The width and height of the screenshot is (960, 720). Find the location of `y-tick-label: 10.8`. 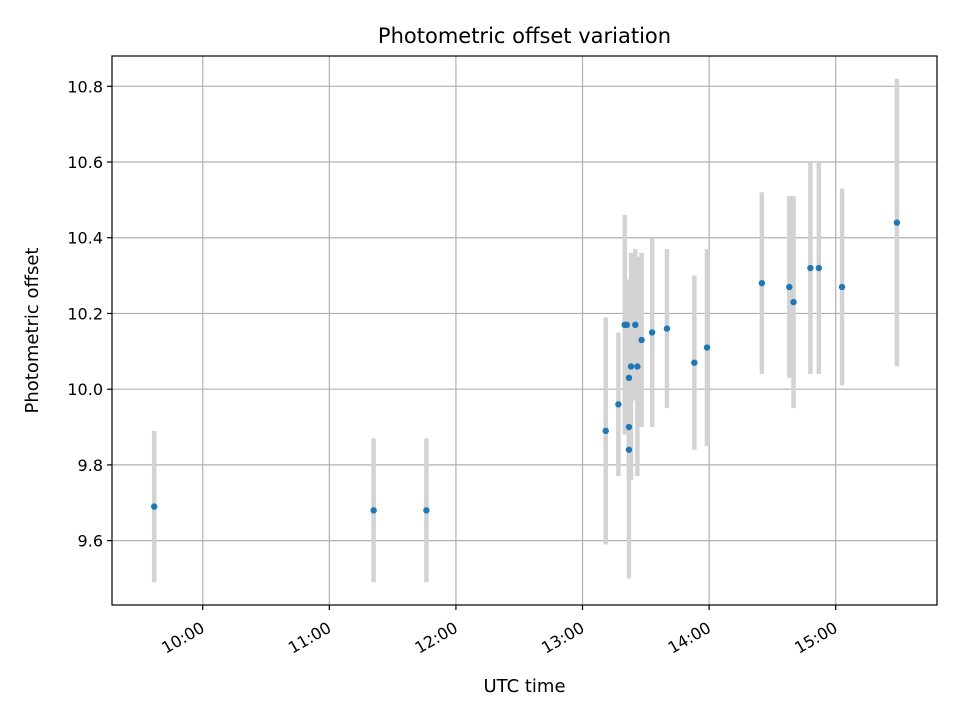

y-tick-label: 10.8 is located at coordinates (85, 86).